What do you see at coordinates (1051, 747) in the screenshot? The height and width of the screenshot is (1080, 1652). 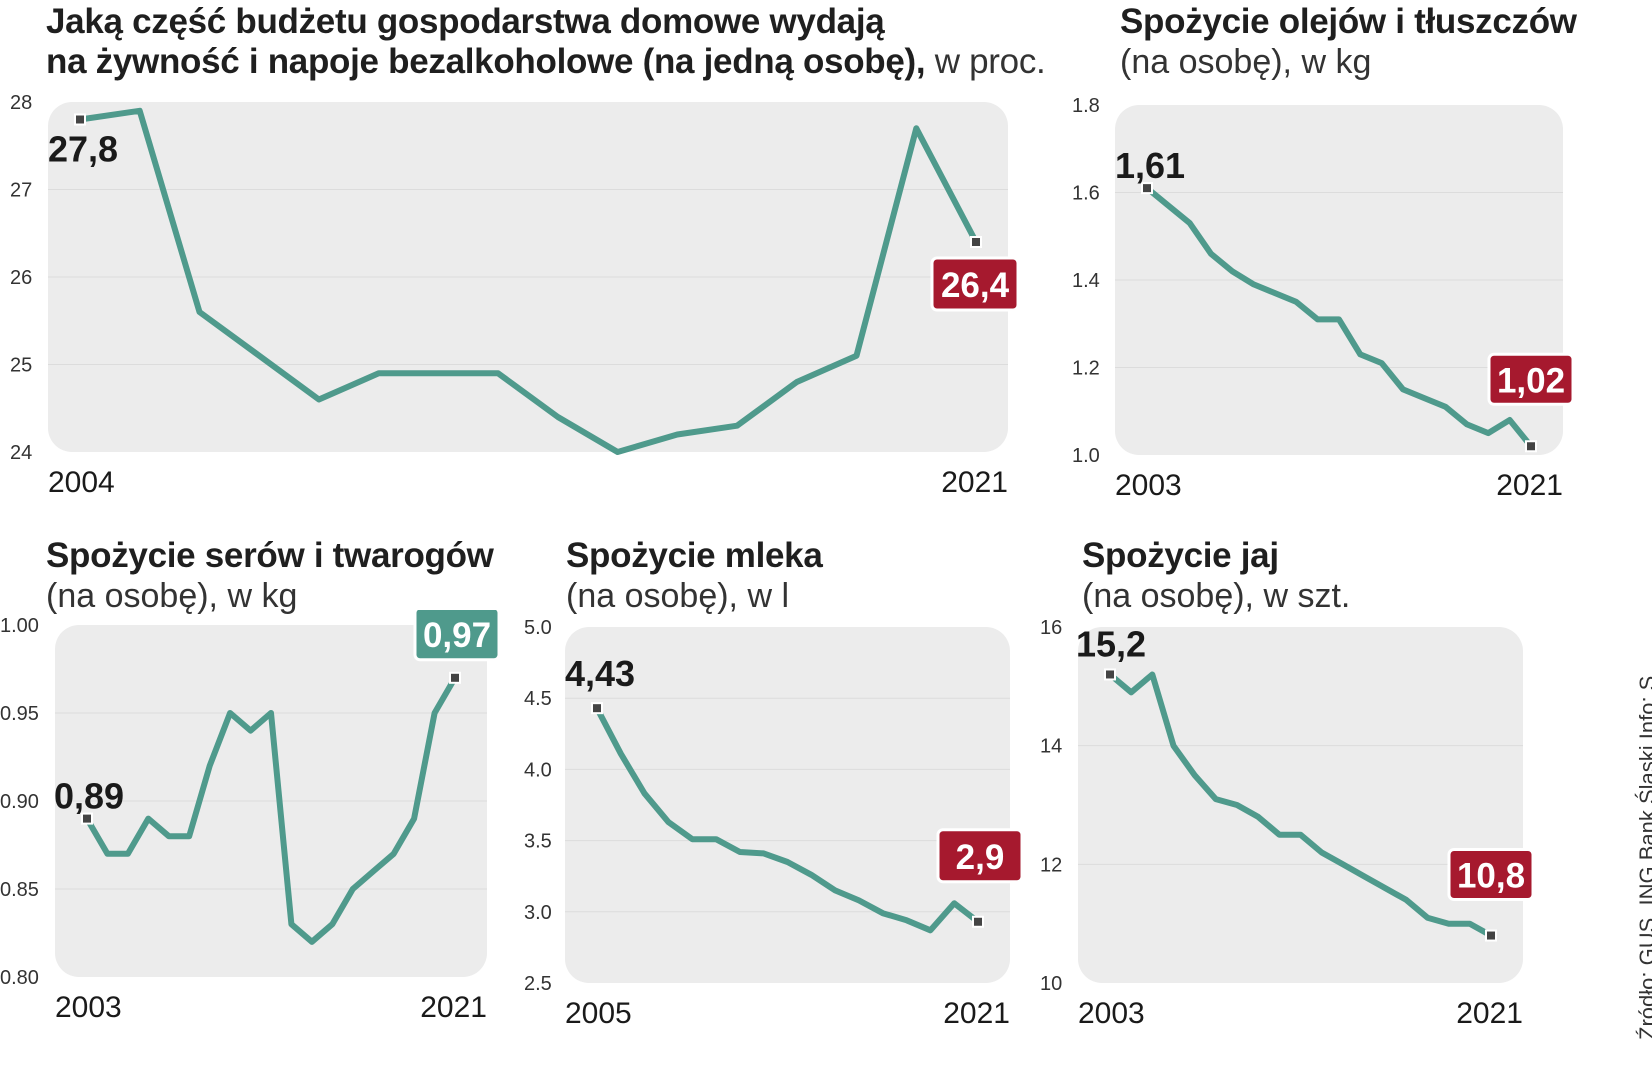 I see `y-tick-label: 14` at bounding box center [1051, 747].